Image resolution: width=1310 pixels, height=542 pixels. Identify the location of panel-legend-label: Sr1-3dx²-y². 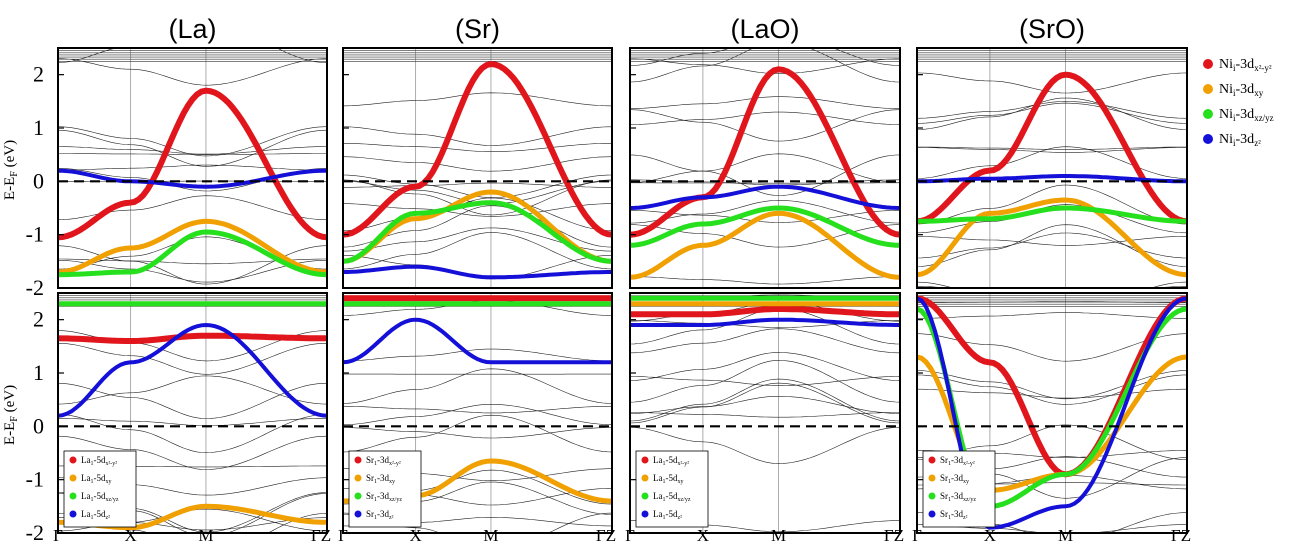
(957, 461).